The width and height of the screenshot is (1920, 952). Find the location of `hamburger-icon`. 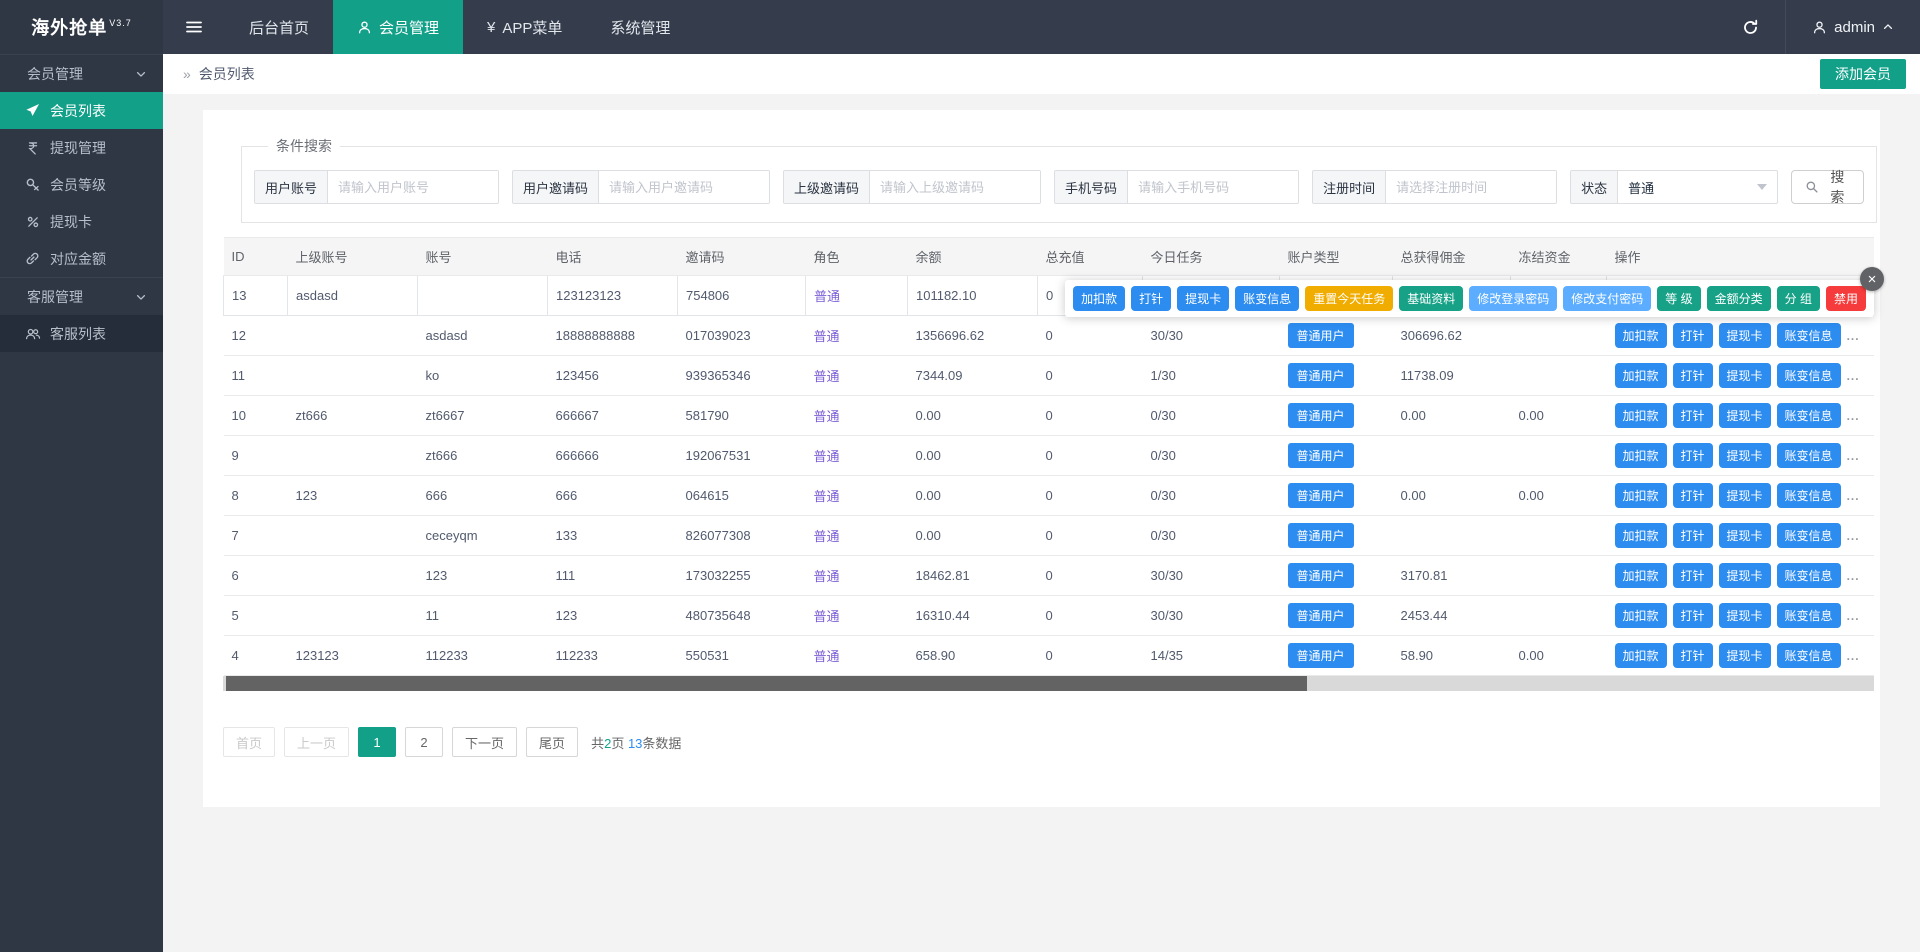

hamburger-icon is located at coordinates (194, 27).